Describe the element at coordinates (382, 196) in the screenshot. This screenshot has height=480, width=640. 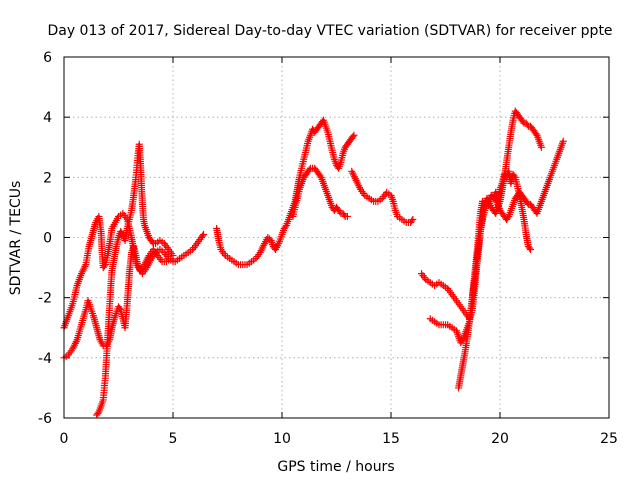
I see `series-track-f` at that location.